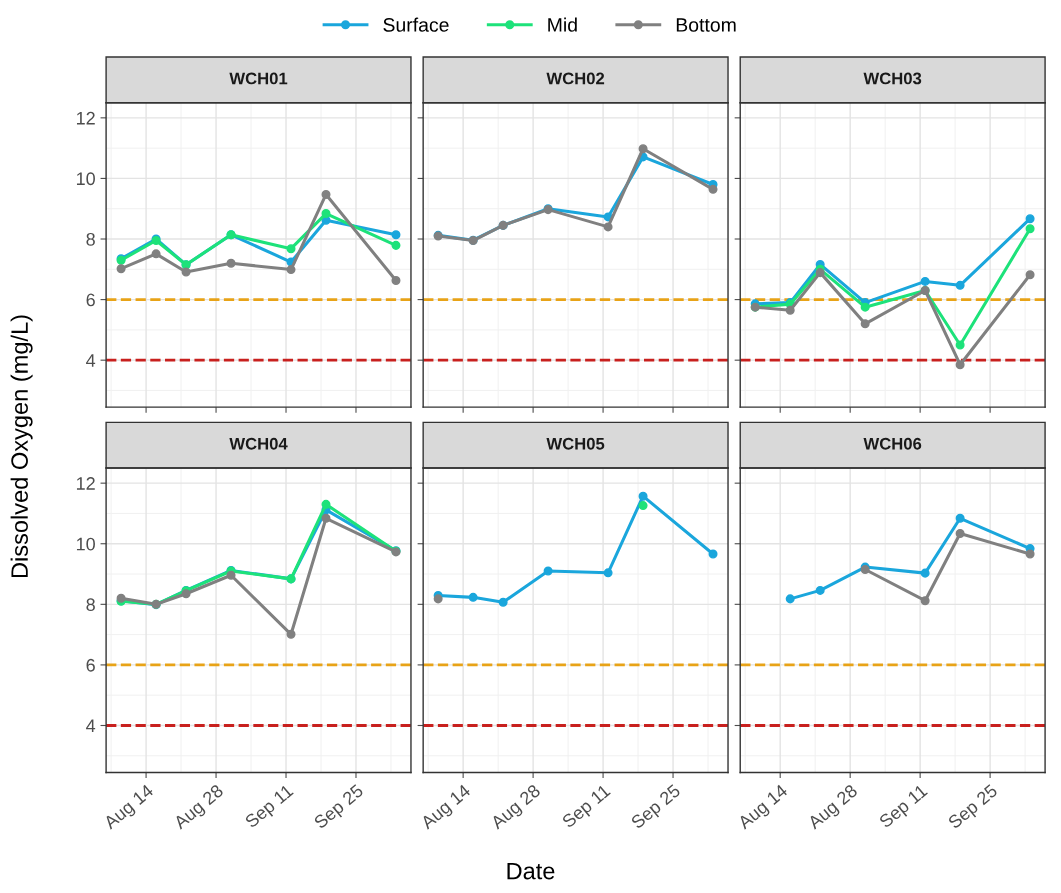 The height and width of the screenshot is (893, 1061). I want to click on legend-label: Surface, so click(416, 24).